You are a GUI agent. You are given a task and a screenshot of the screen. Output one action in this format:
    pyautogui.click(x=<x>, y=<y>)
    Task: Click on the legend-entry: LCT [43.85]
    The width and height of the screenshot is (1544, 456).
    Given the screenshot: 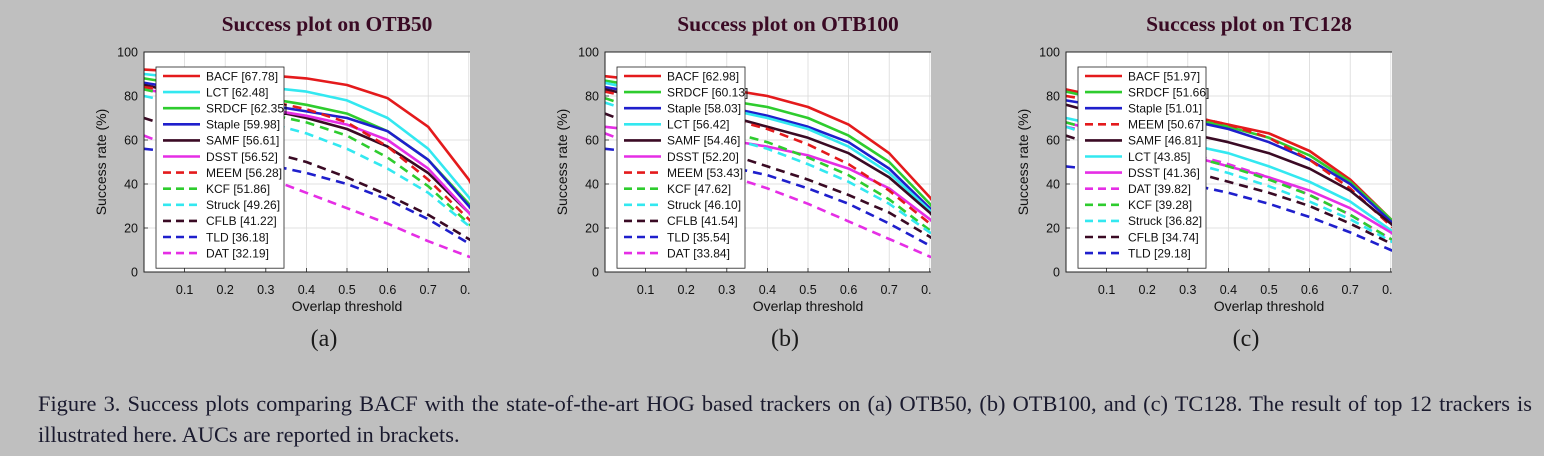 What is the action you would take?
    pyautogui.click(x=1159, y=157)
    